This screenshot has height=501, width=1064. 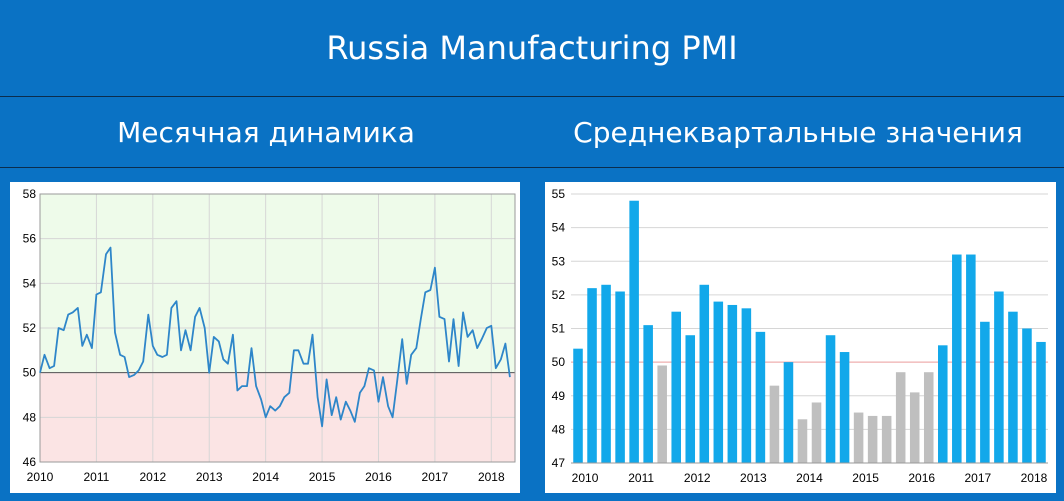 What do you see at coordinates (30, 194) in the screenshot?
I see `y-tick-label: 58` at bounding box center [30, 194].